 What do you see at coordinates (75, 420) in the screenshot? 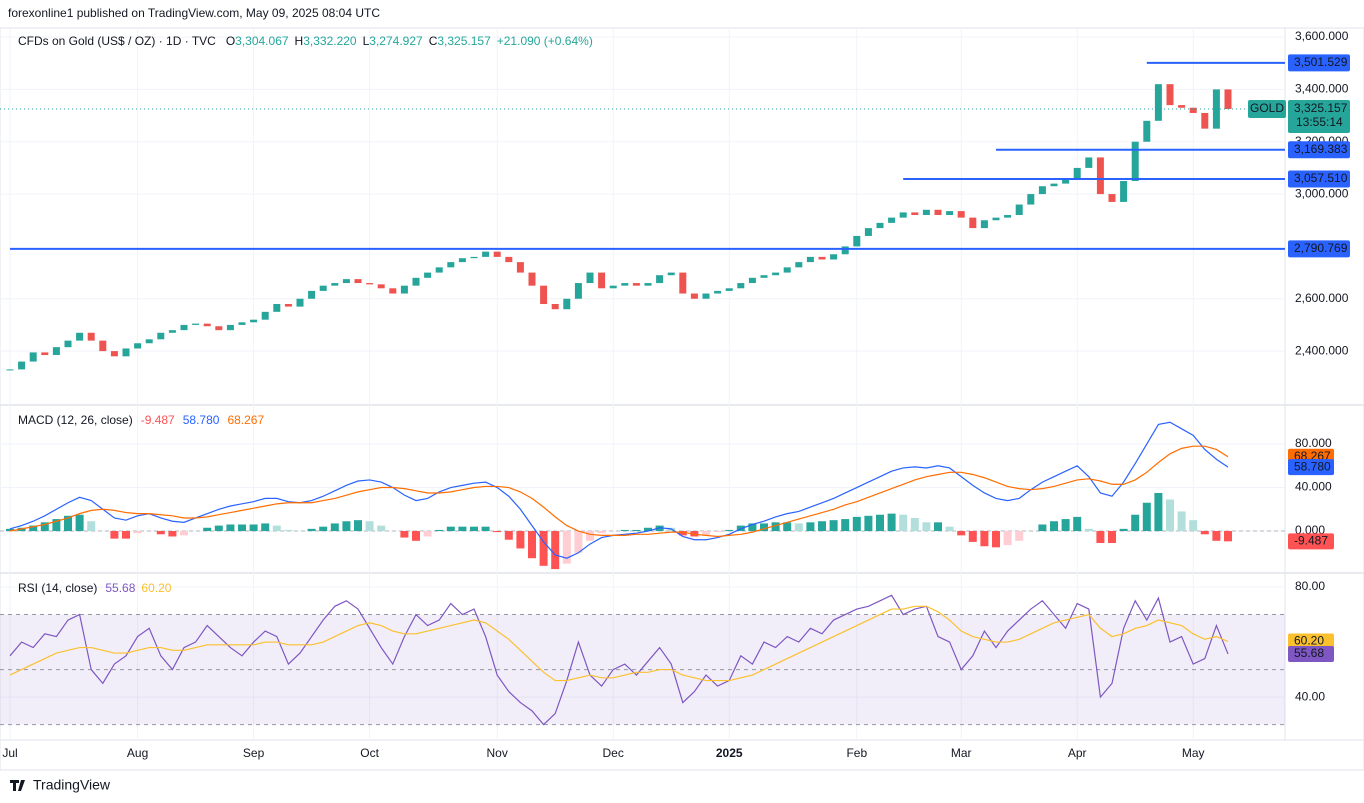
I see `macd-title: MACD (12, 26, close)` at bounding box center [75, 420].